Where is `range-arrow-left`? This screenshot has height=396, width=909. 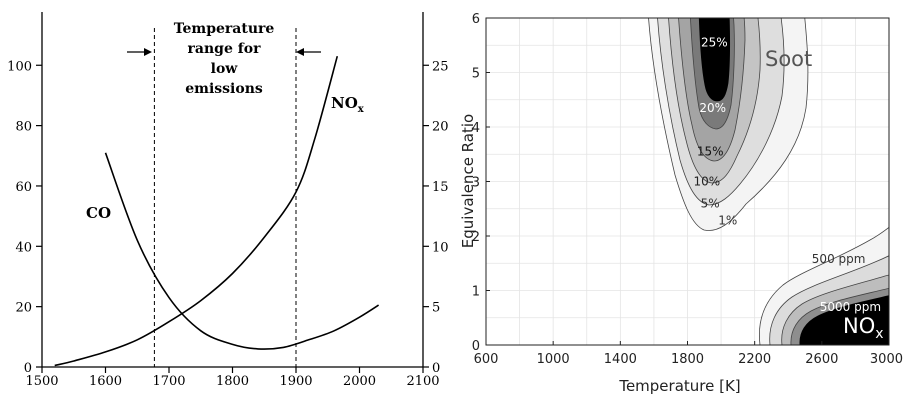 range-arrow-left is located at coordinates (139, 52).